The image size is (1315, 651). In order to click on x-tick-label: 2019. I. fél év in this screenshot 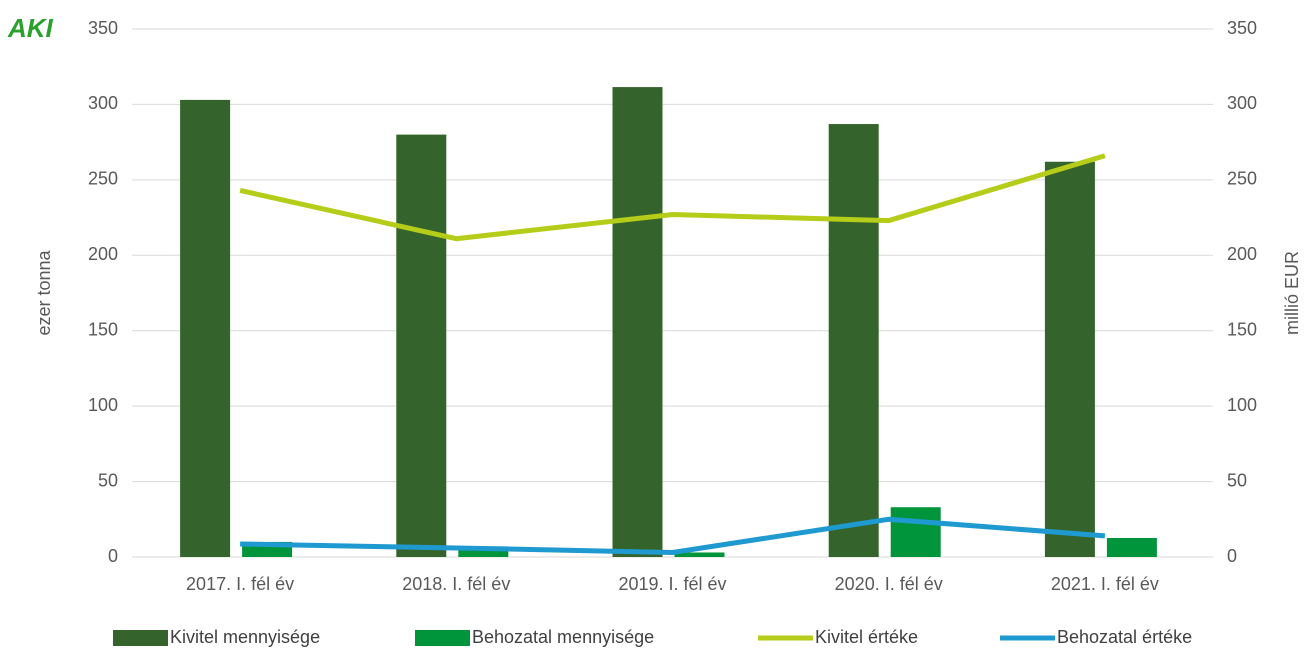, I will do `click(672, 584)`.